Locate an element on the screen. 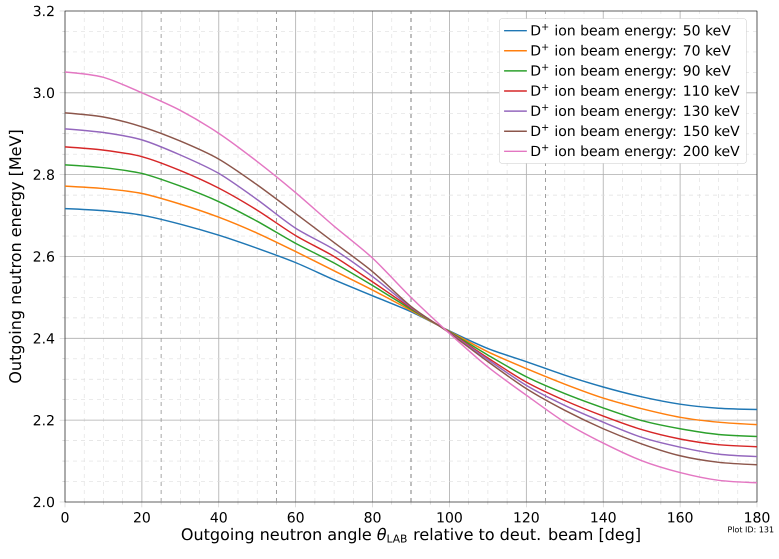 The image size is (779, 559). legend-label: D$^{+}$ ion beam energy: 200 keV is located at coordinates (636, 151).